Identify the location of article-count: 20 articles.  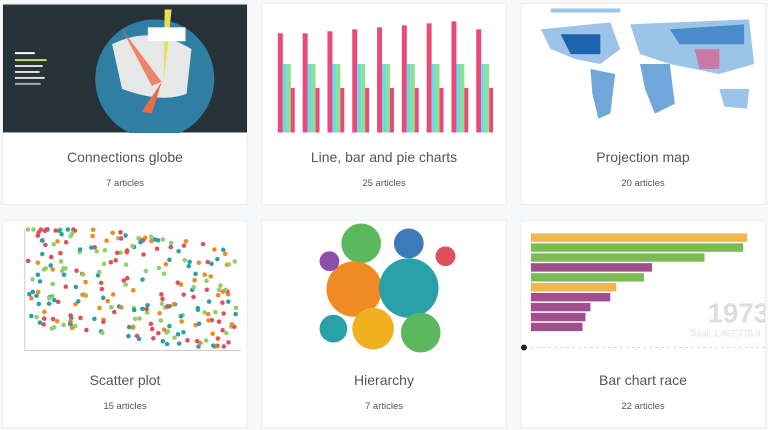
(643, 183).